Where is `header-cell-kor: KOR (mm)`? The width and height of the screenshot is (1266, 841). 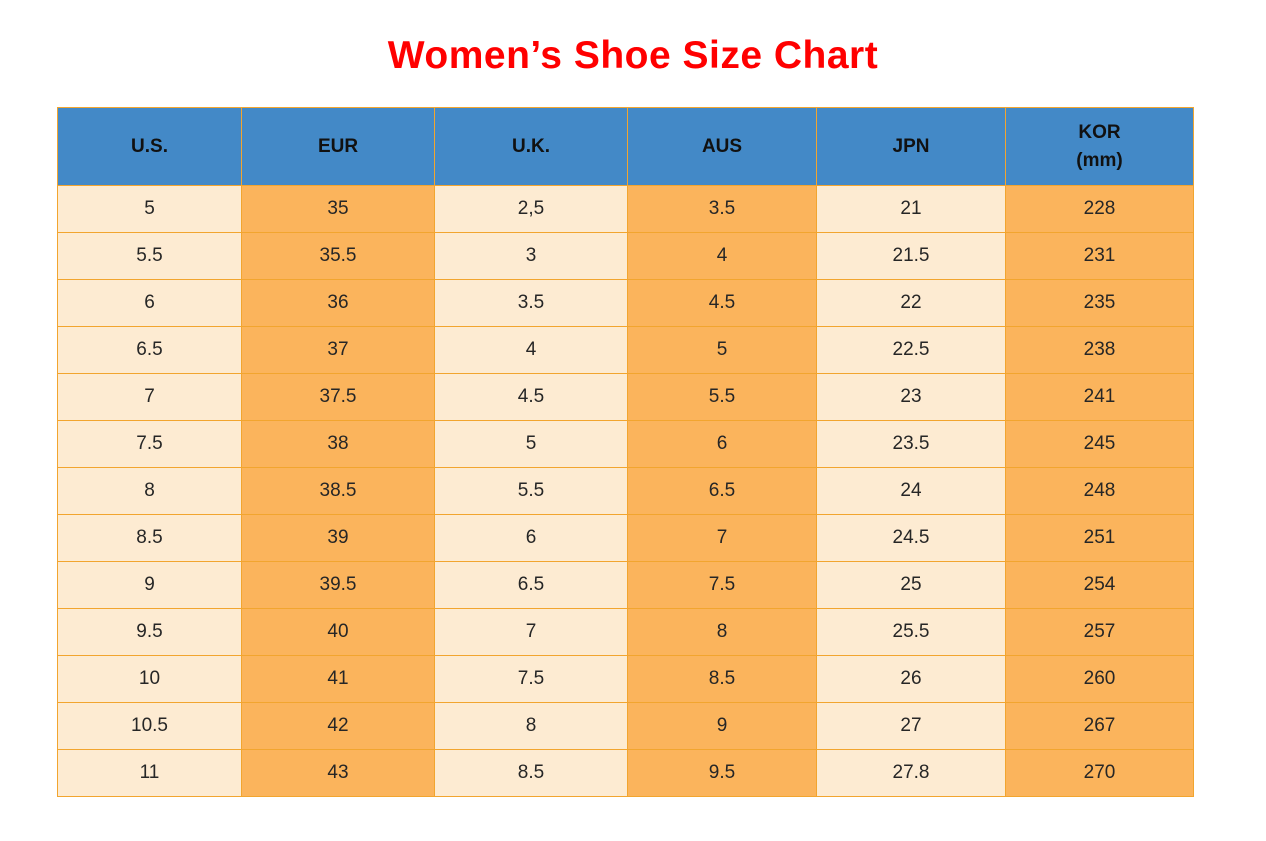
header-cell-kor: KOR (mm) is located at coordinates (1099, 146).